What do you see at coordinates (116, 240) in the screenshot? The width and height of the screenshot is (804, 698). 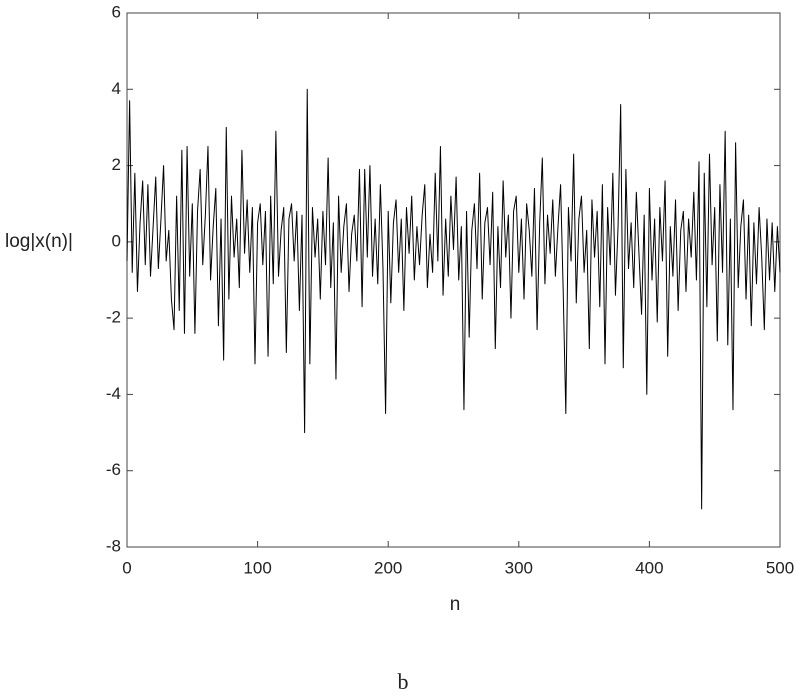 I see `y-tick-label: 0` at bounding box center [116, 240].